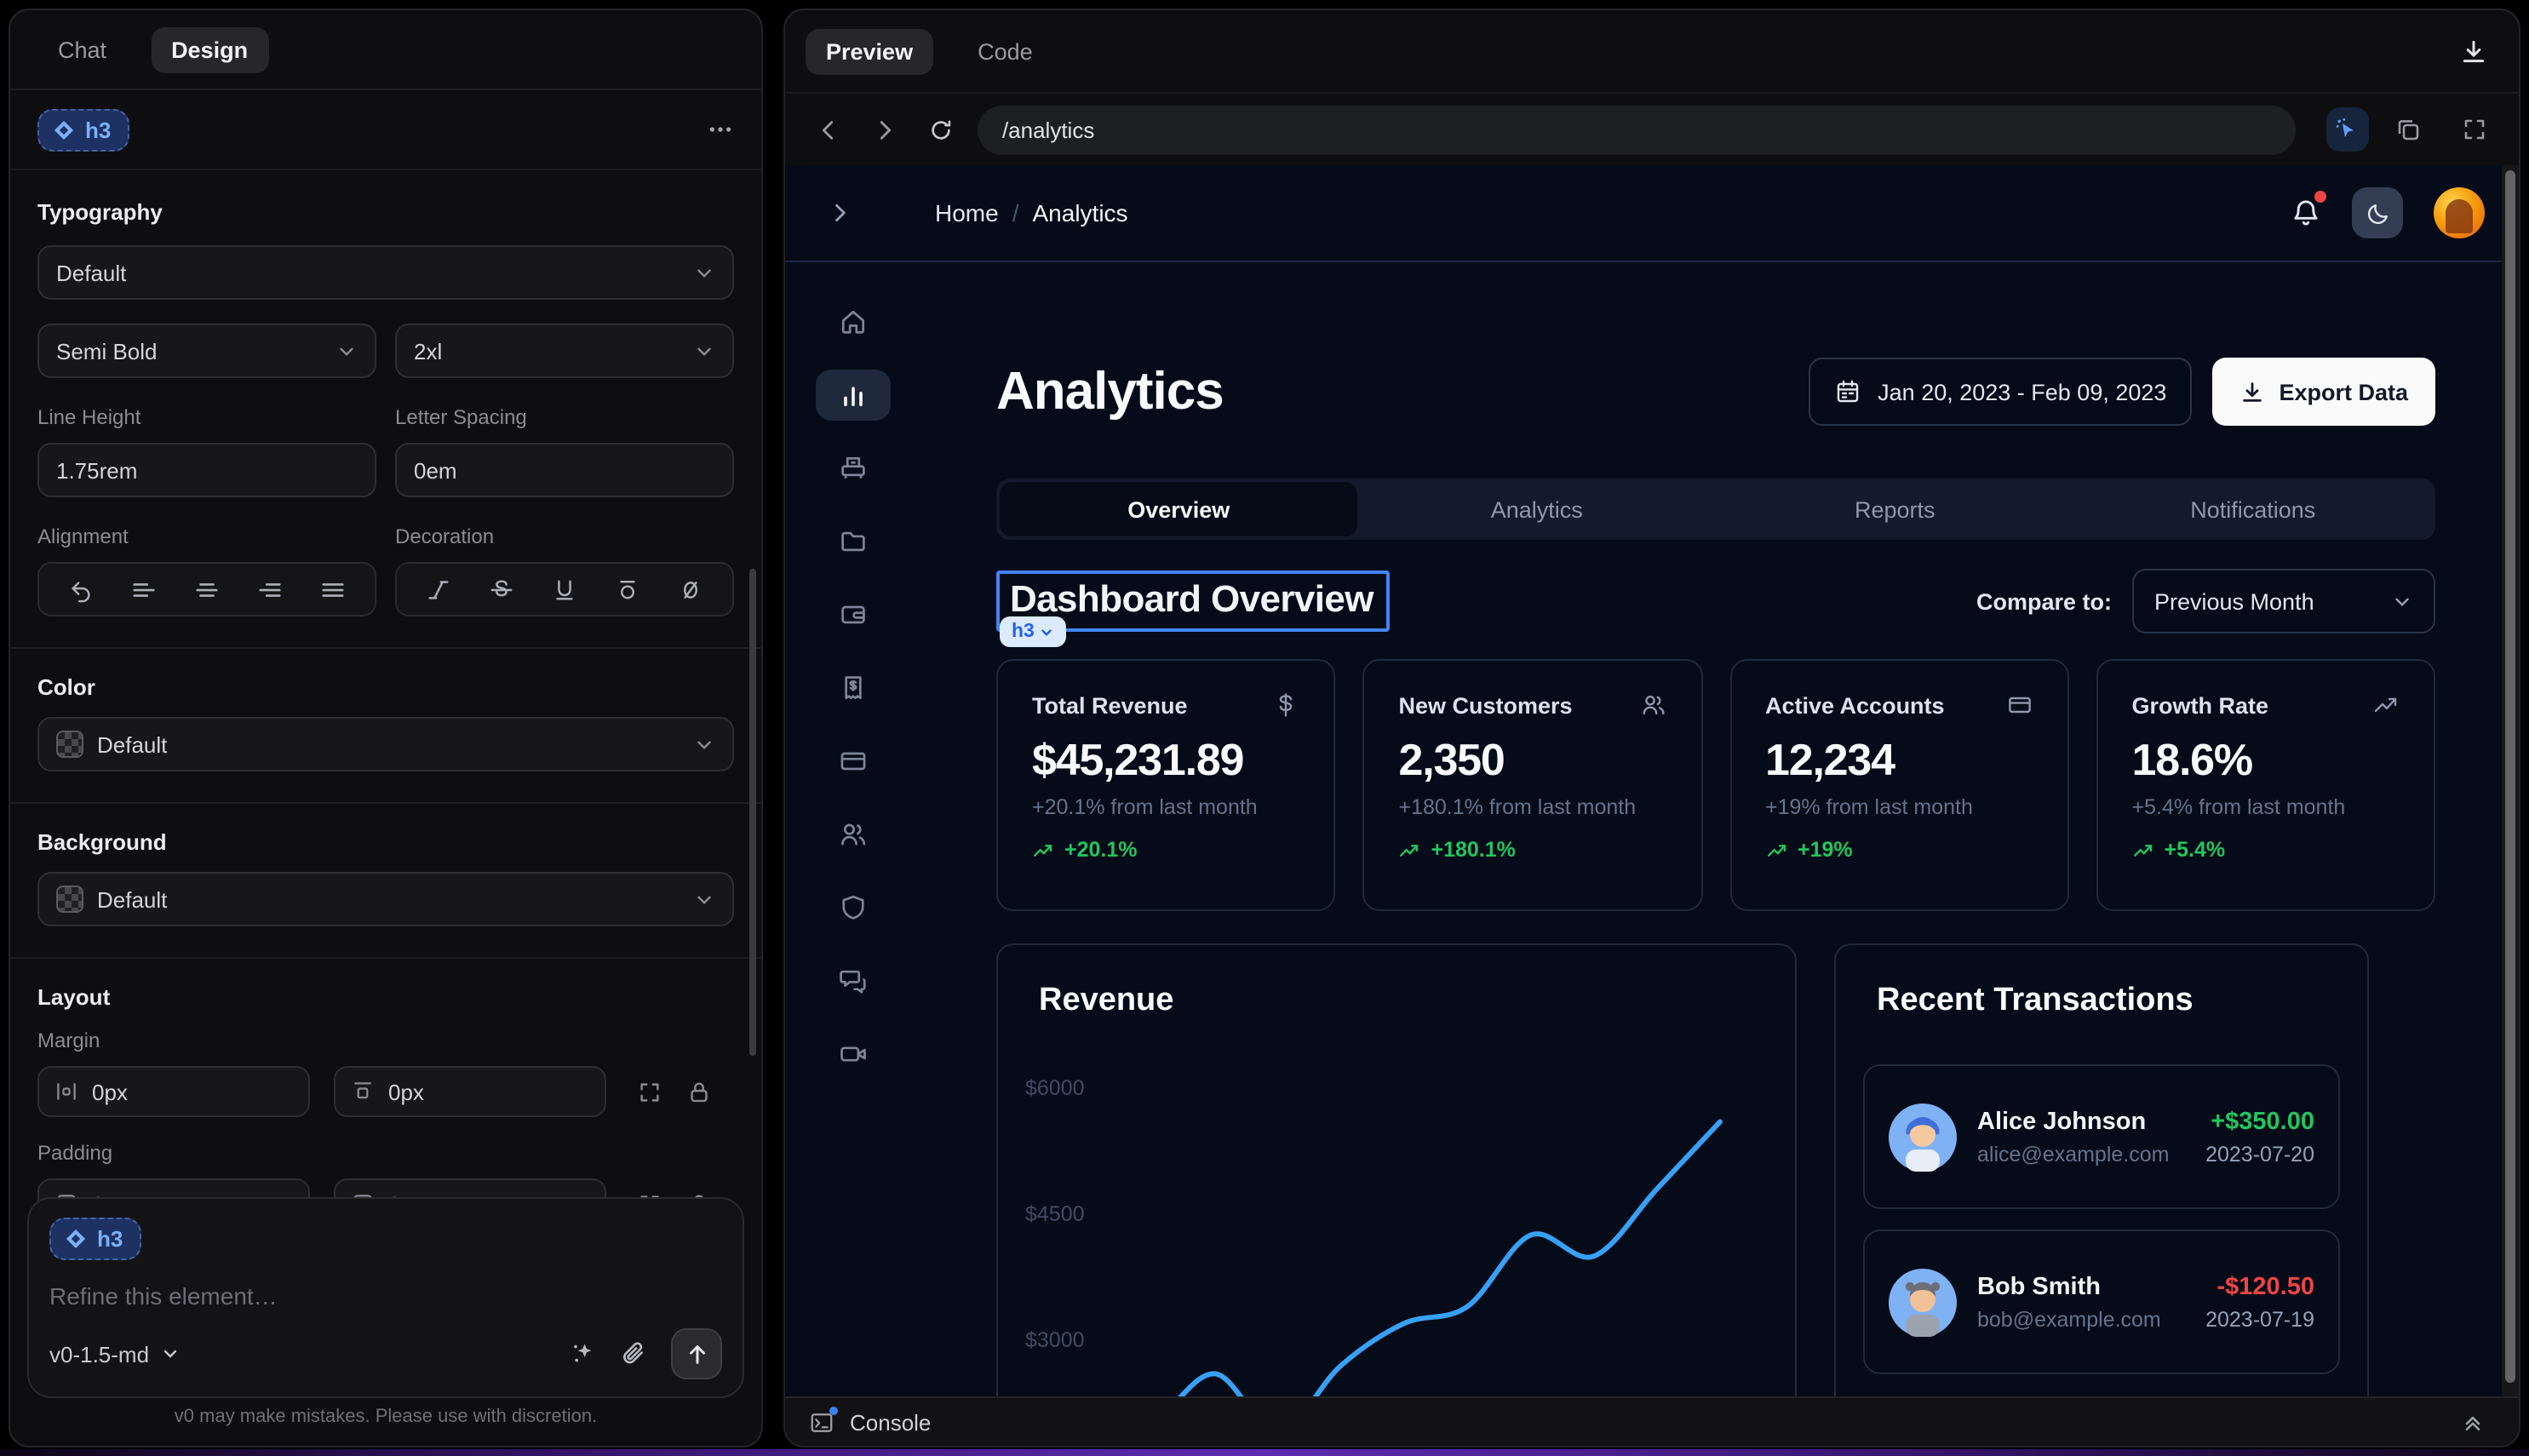 This screenshot has height=1456, width=2529. What do you see at coordinates (2283, 601) in the screenshot?
I see `compare-select: Previous Month` at bounding box center [2283, 601].